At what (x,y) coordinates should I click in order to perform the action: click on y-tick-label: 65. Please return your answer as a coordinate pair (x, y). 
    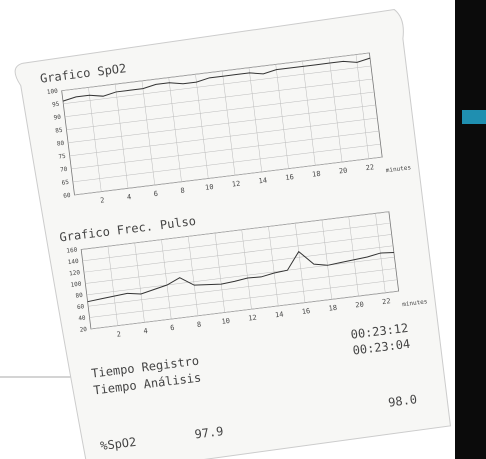
    Looking at the image, I should click on (65, 183).